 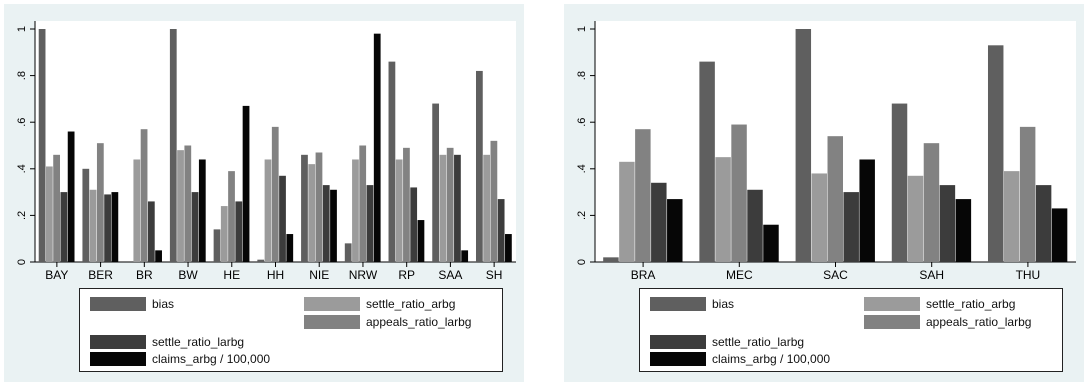 I want to click on bar-sh-claims-arbg, so click(x=508, y=248).